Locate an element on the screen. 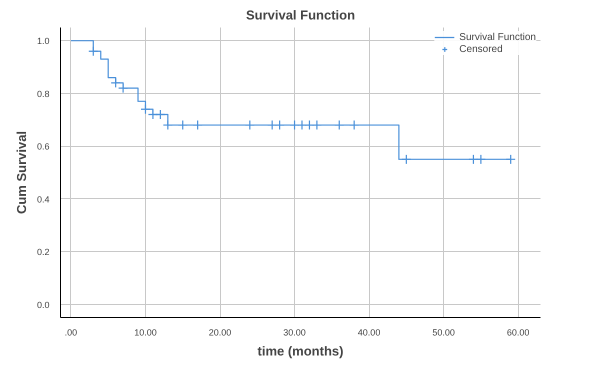 The image size is (596, 390). x-tick-label: 30.00 is located at coordinates (294, 333).